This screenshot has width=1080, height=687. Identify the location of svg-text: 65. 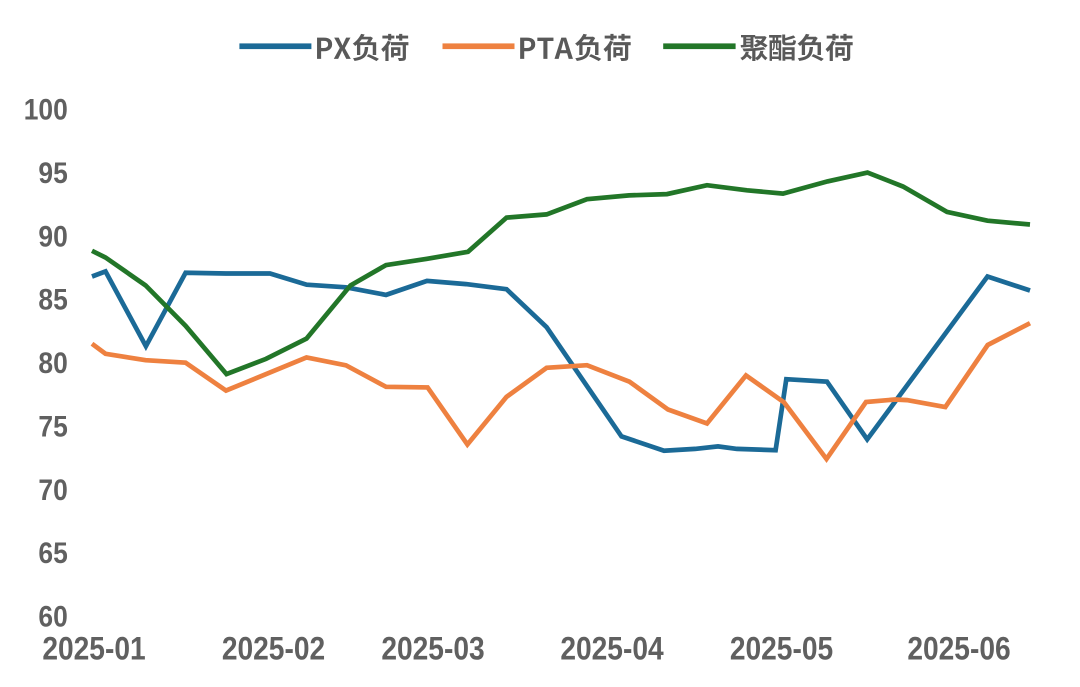
(52, 553).